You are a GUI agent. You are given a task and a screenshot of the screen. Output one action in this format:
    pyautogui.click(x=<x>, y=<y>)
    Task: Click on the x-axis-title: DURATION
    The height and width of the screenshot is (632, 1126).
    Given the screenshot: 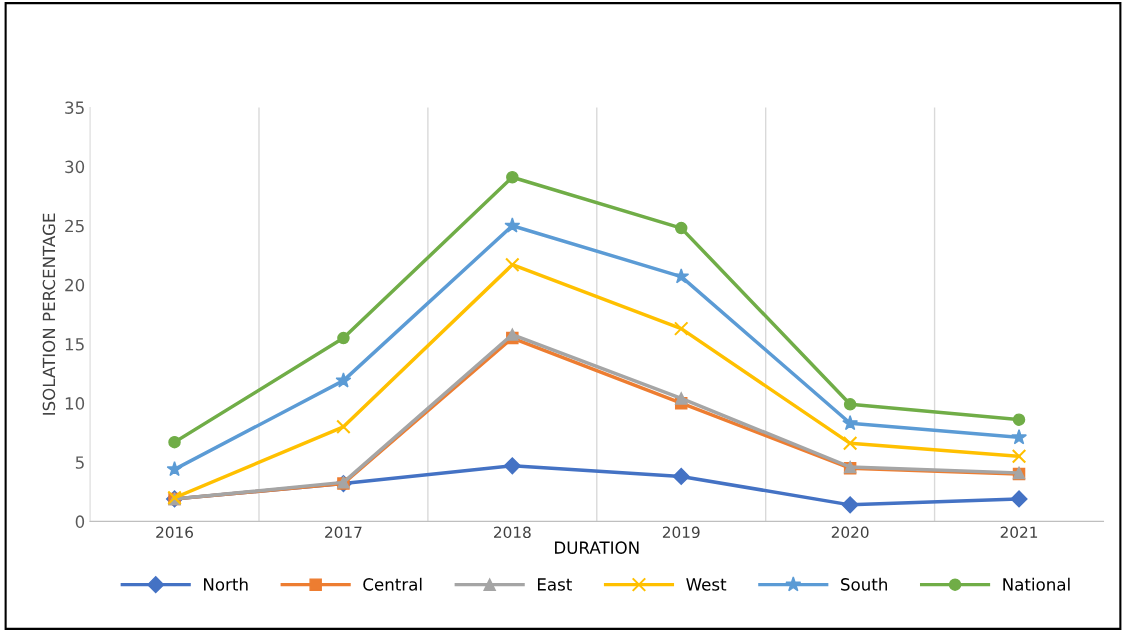 What is the action you would take?
    pyautogui.click(x=597, y=547)
    